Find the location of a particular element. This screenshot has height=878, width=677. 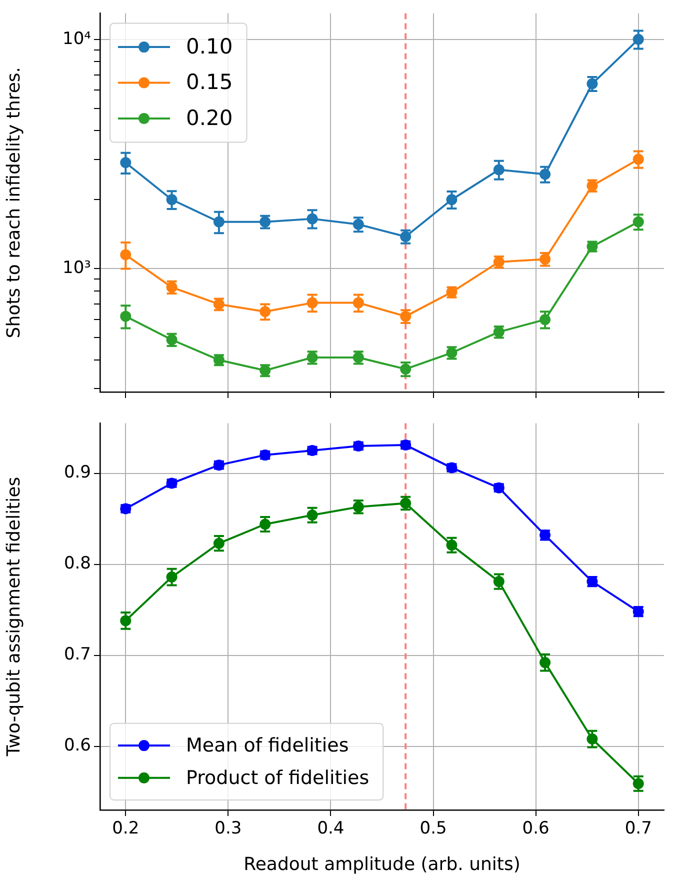

legend-label: 0.15 is located at coordinates (209, 82).